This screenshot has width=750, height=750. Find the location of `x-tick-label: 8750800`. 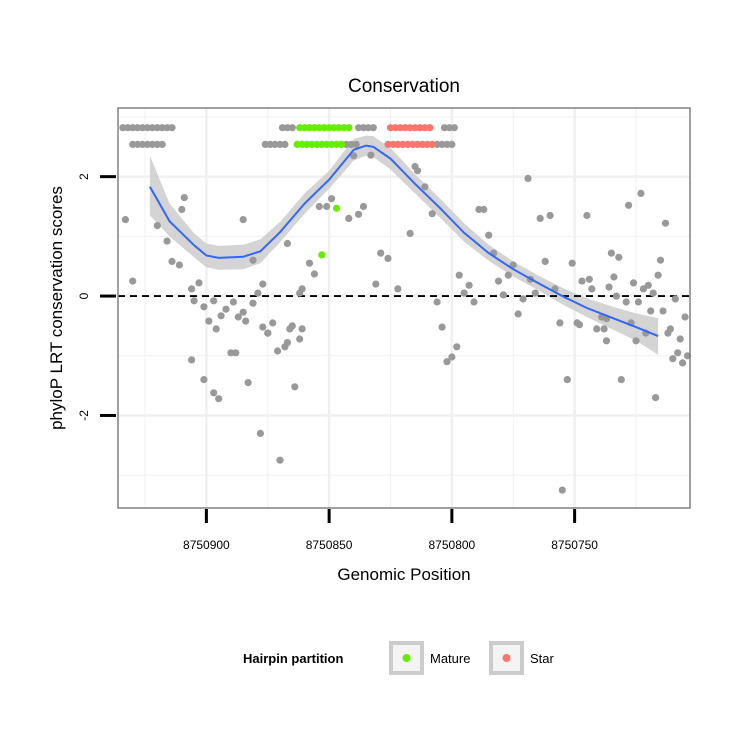

x-tick-label: 8750800 is located at coordinates (452, 545).